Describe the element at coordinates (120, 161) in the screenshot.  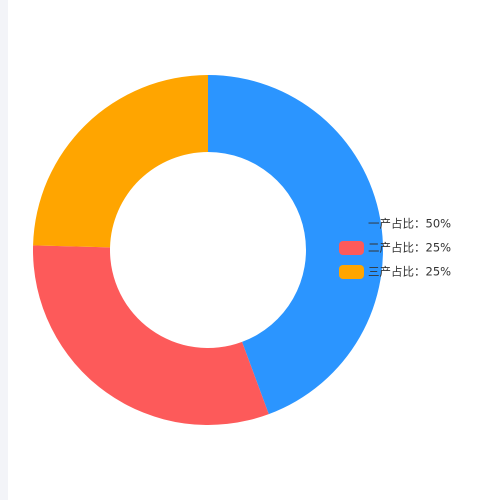
I see `slice` at that location.